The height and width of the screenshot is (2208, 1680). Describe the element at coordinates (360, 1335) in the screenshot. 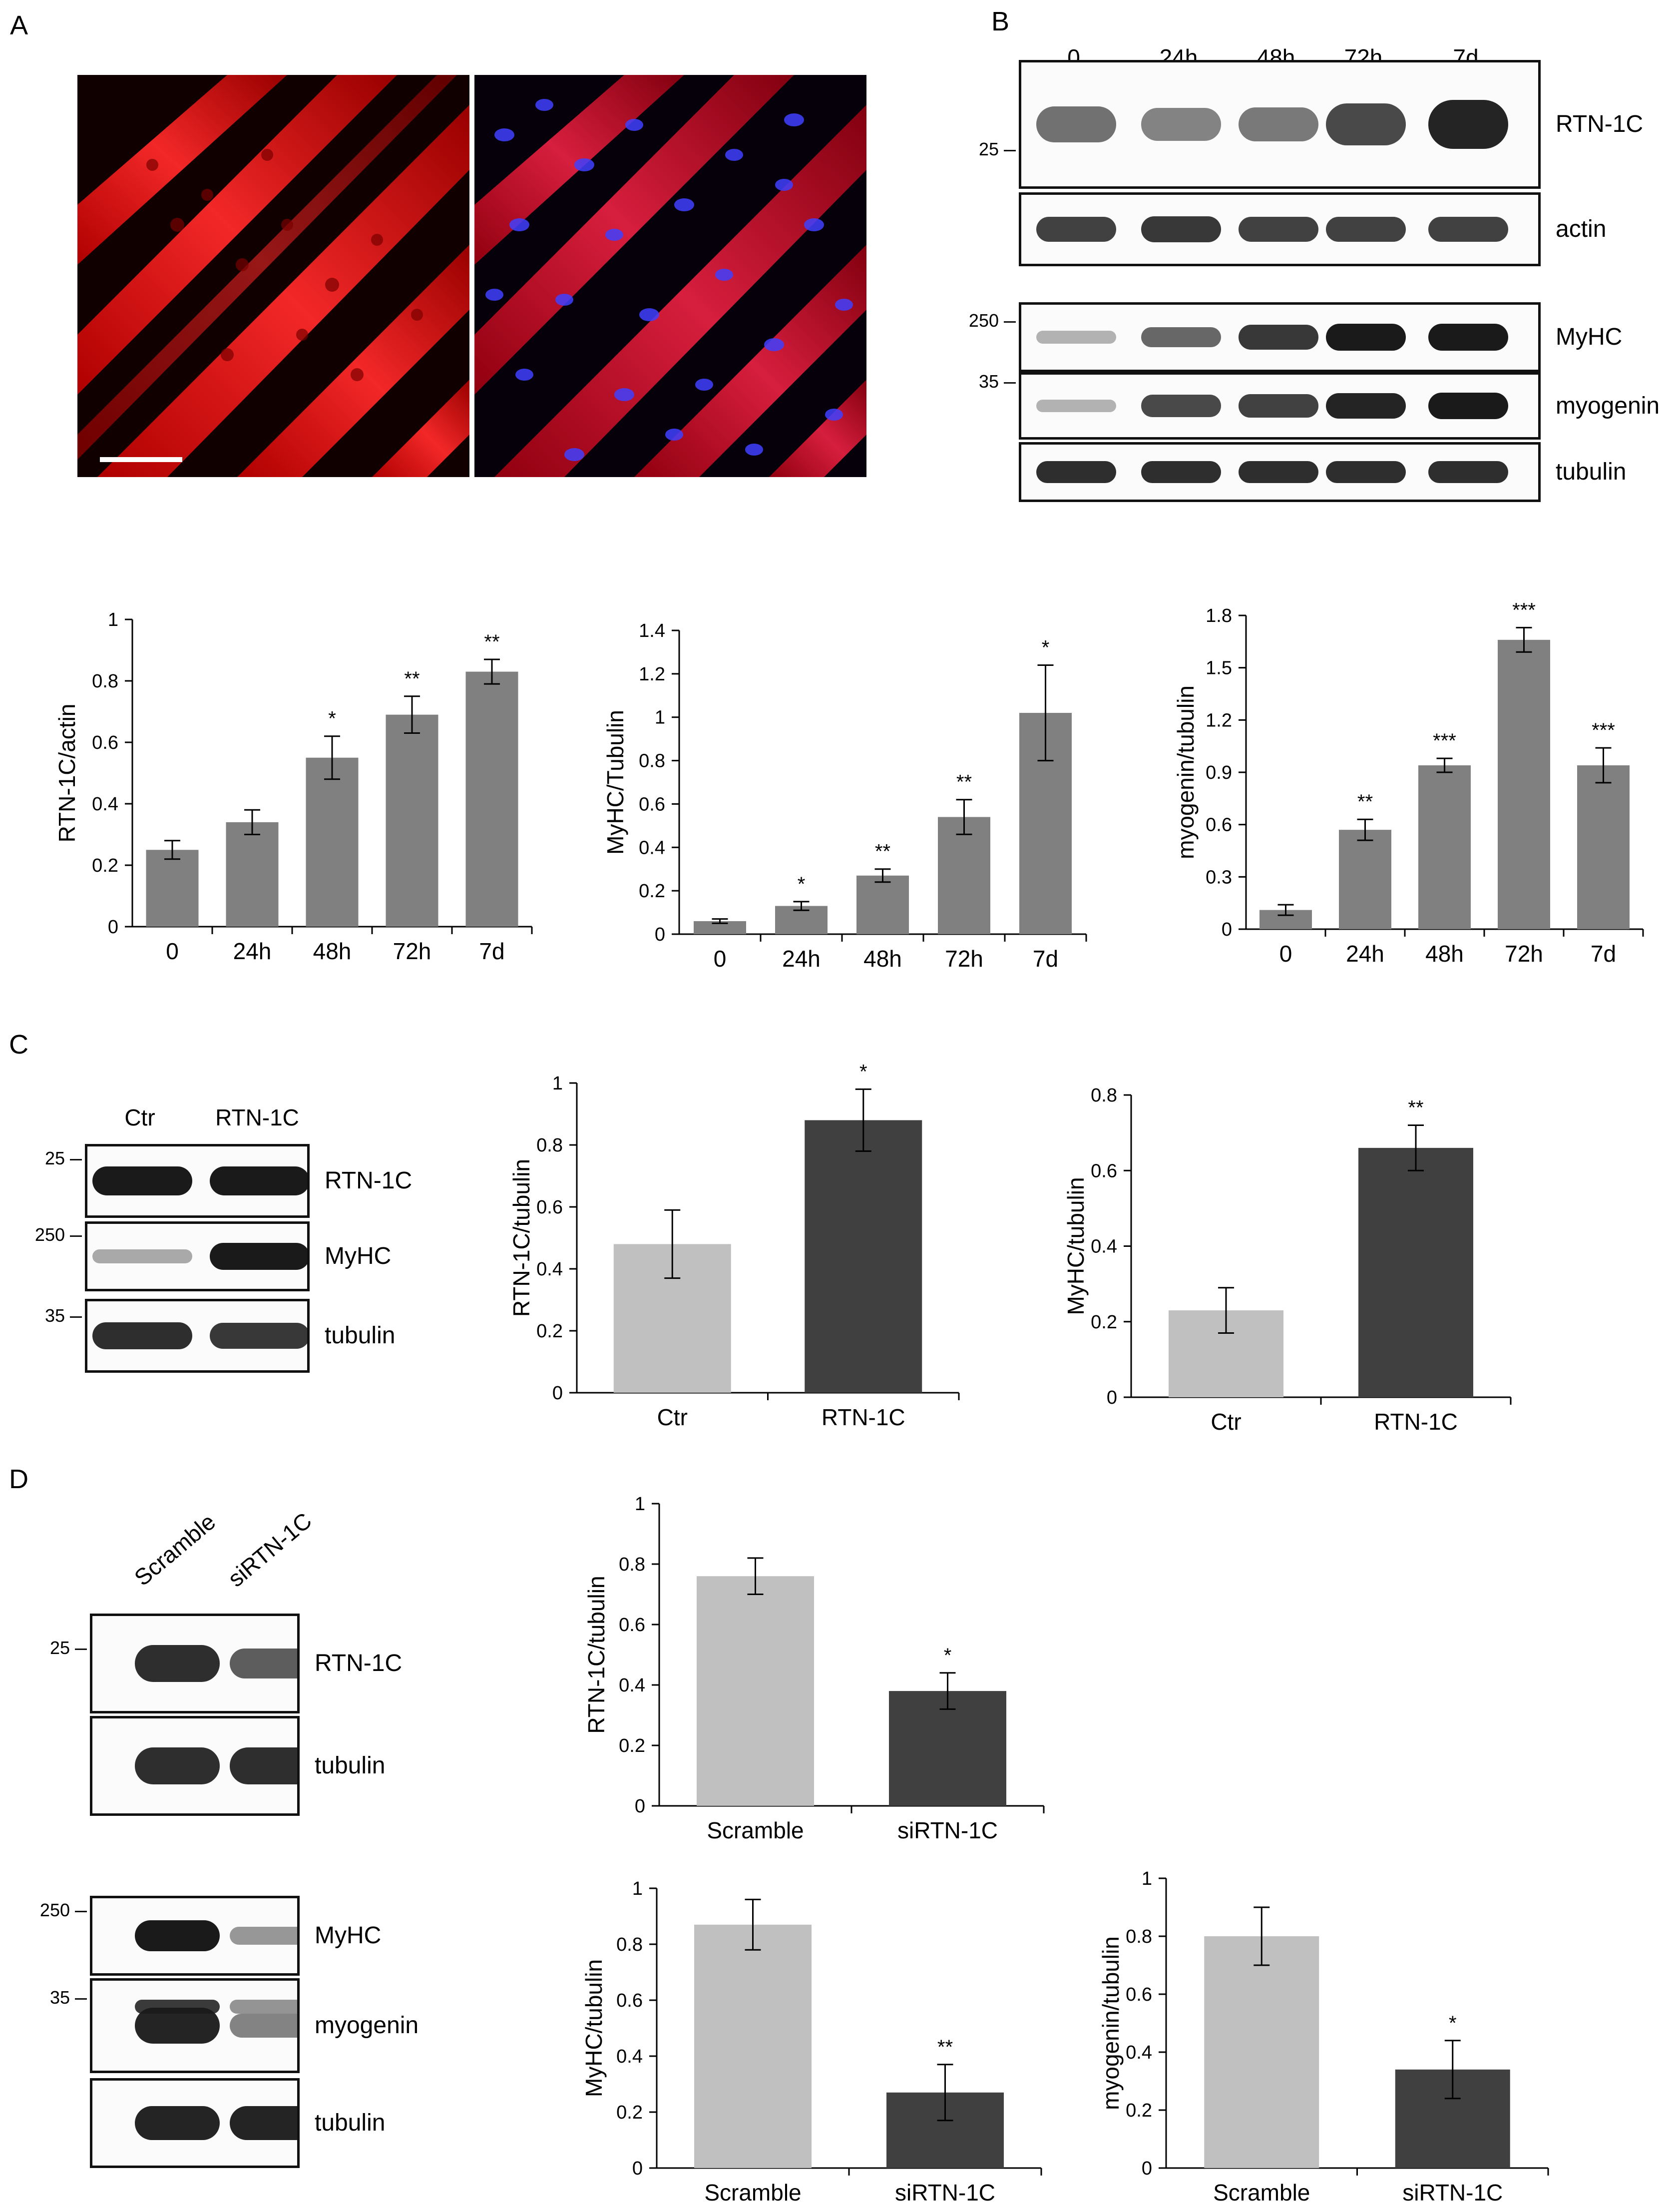

I see `blot-label: tubulin` at that location.